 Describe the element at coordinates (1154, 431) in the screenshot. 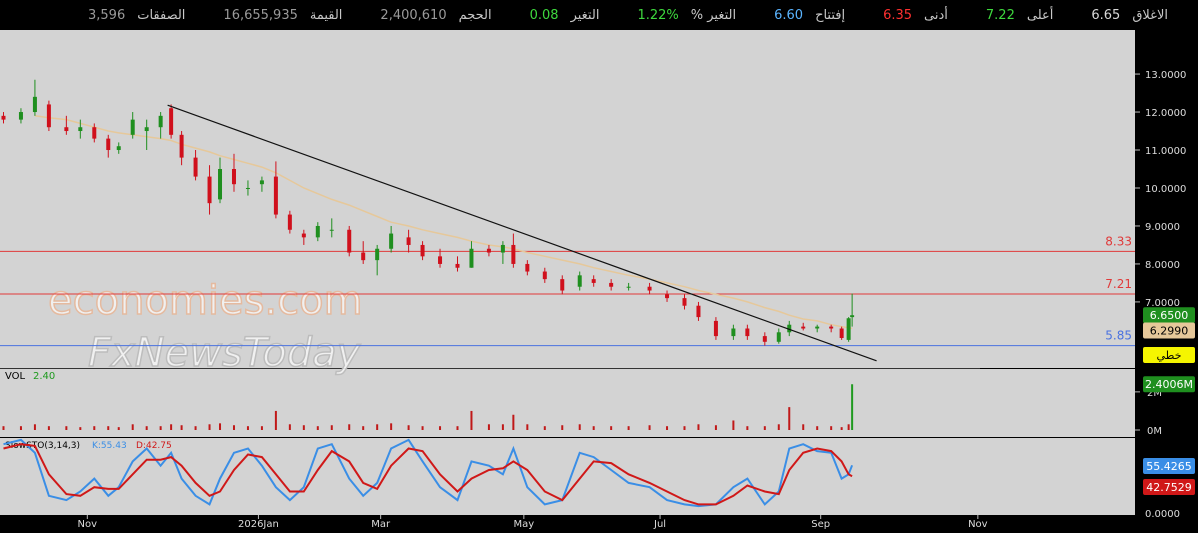

I see `y-tick-label: 0M` at that location.